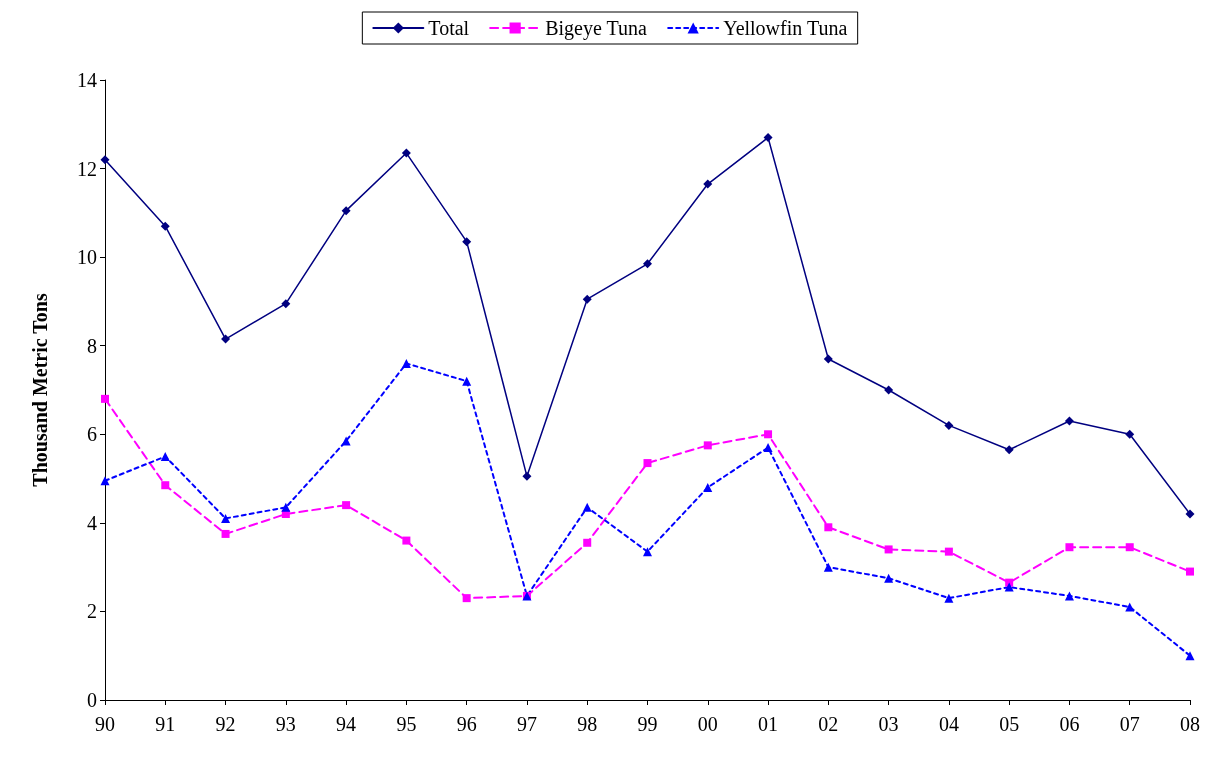 The height and width of the screenshot is (772, 1220). Describe the element at coordinates (92, 434) in the screenshot. I see `y-tick-label: 6` at that location.